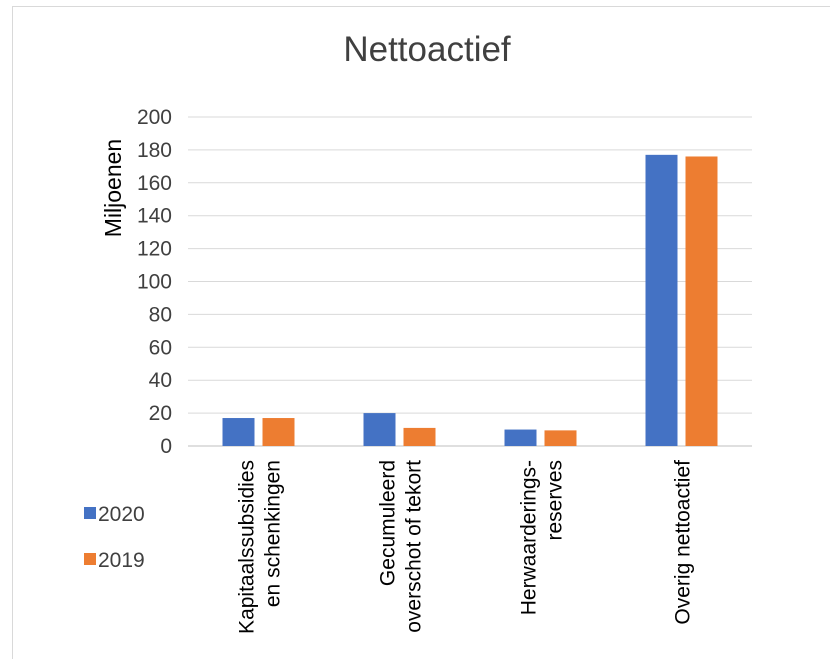  Describe the element at coordinates (273, 533) in the screenshot. I see `x-category-label: en schenkingen` at that location.